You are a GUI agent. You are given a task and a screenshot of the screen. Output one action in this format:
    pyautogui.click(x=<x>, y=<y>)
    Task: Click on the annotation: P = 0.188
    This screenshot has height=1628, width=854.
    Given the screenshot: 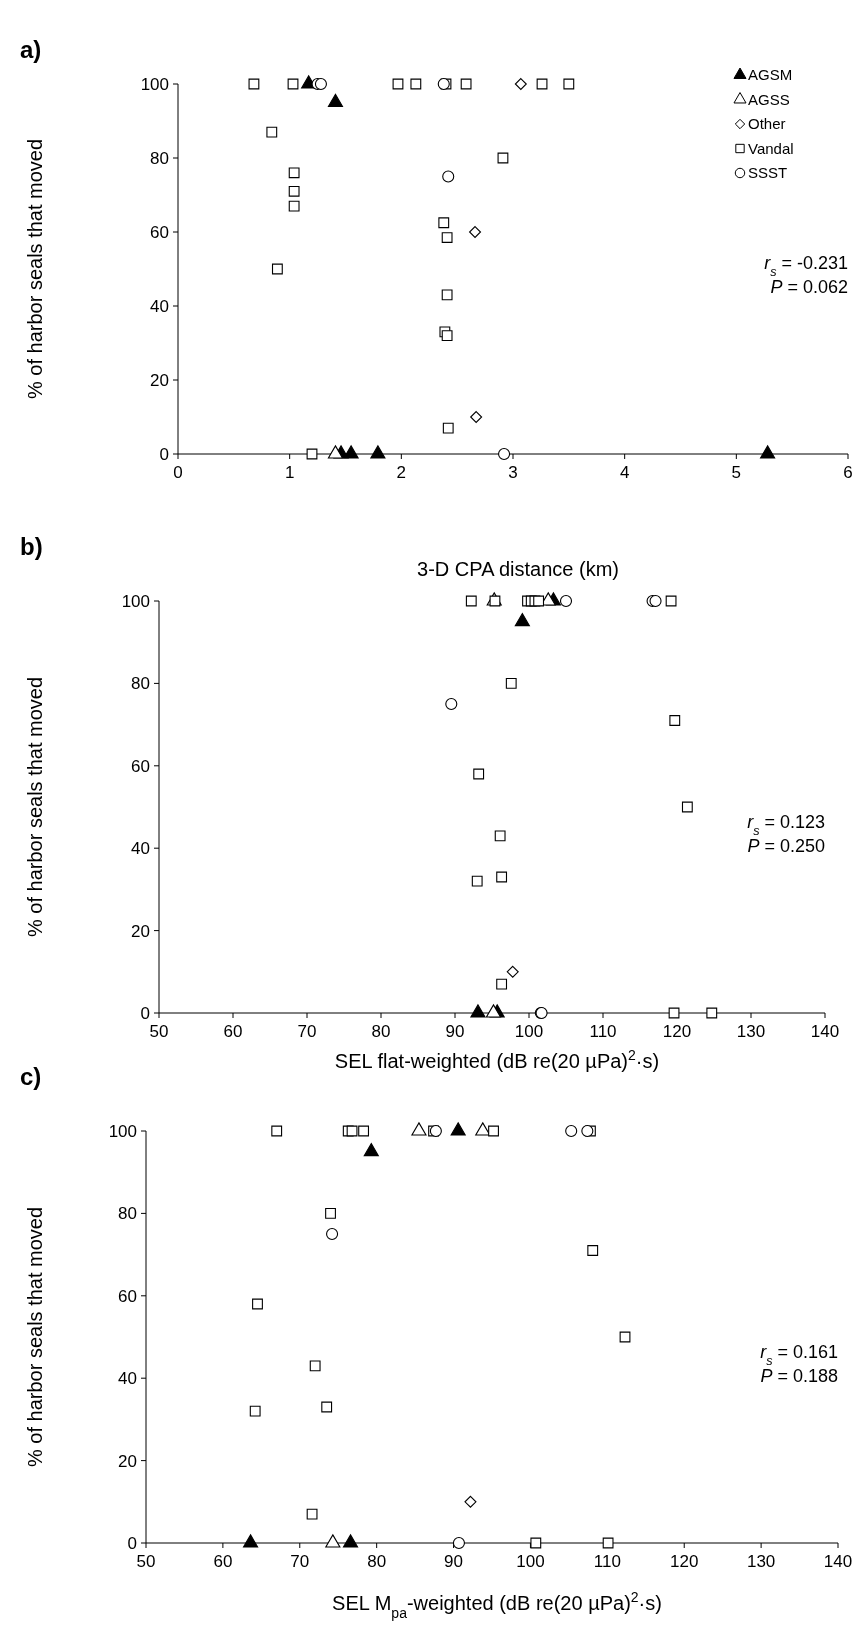 What is the action you would take?
    pyautogui.click(x=799, y=1376)
    